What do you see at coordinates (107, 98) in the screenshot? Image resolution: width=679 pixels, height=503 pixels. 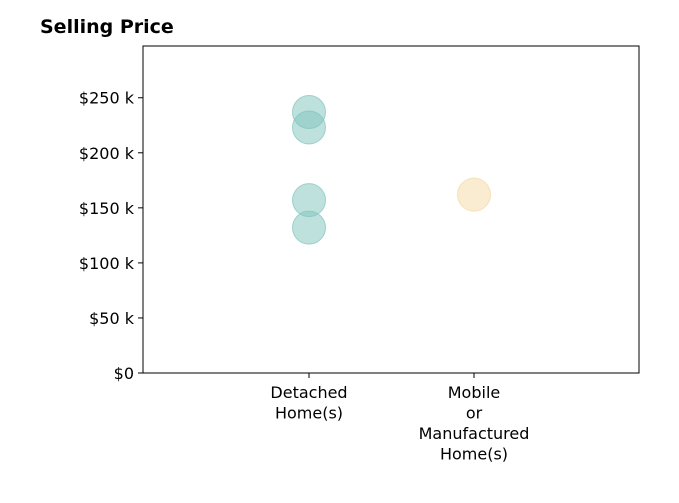 I see `y-tick-label: $250 k` at bounding box center [107, 98].